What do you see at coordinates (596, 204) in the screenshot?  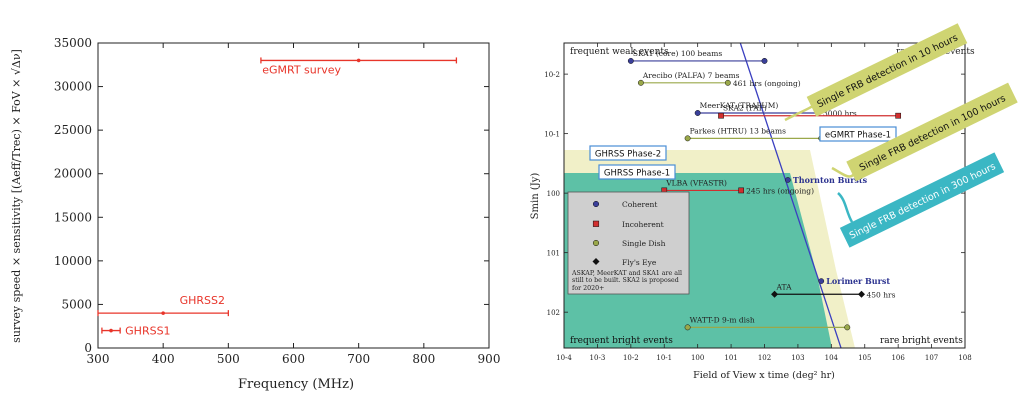 I see `legend-marker-coherent` at bounding box center [596, 204].